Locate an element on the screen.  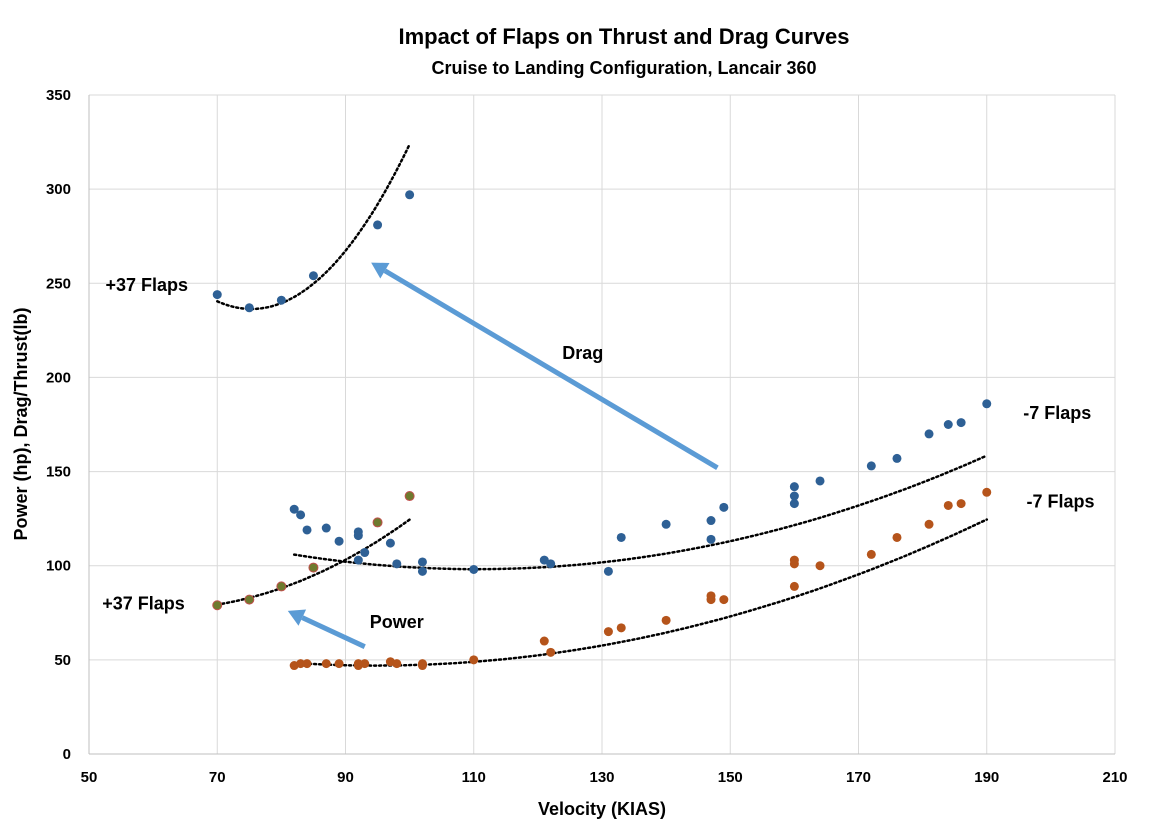
drag-arrow-label: Drag is located at coordinates (582, 353).